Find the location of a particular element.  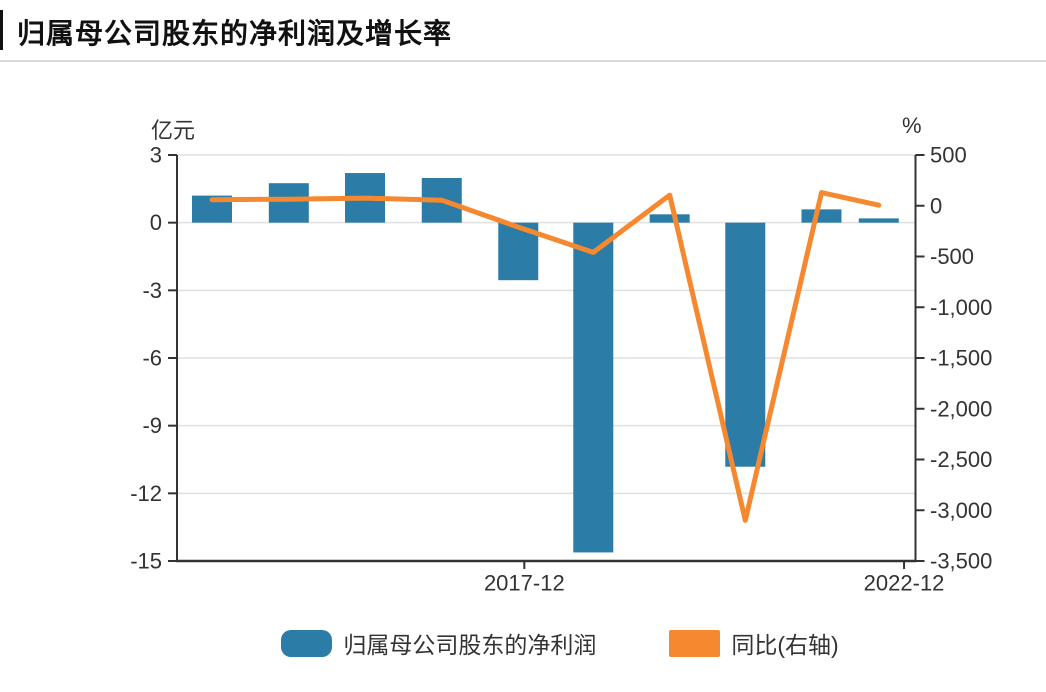

legend-item-net-profit: 归属母公司股东的净利润 is located at coordinates (438, 643).